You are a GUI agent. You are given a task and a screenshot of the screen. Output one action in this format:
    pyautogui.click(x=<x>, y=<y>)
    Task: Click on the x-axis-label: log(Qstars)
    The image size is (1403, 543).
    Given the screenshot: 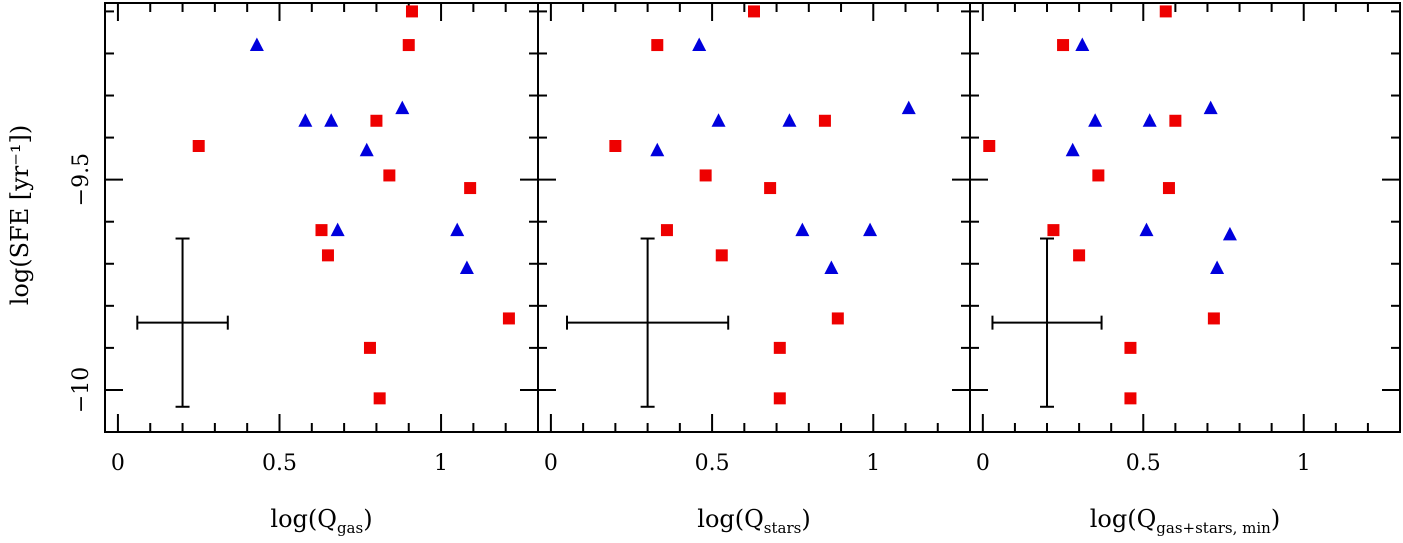 What is the action you would take?
    pyautogui.click(x=753, y=521)
    